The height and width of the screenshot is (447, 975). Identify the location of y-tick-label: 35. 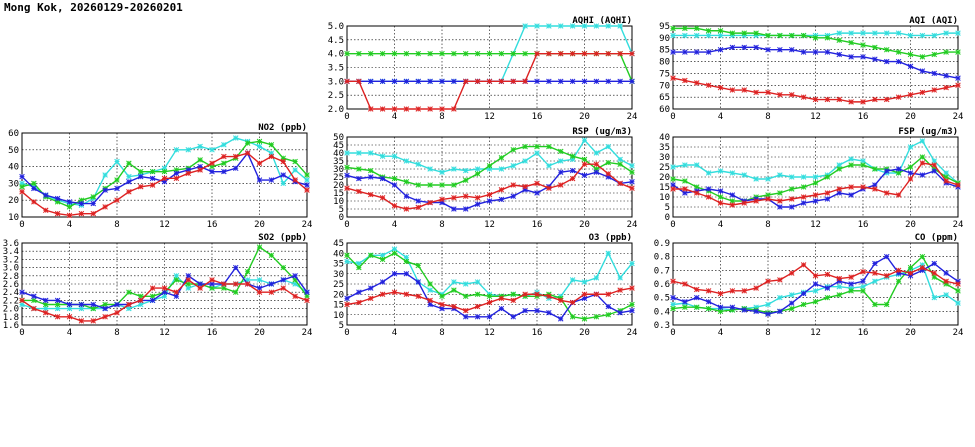
(338, 265).